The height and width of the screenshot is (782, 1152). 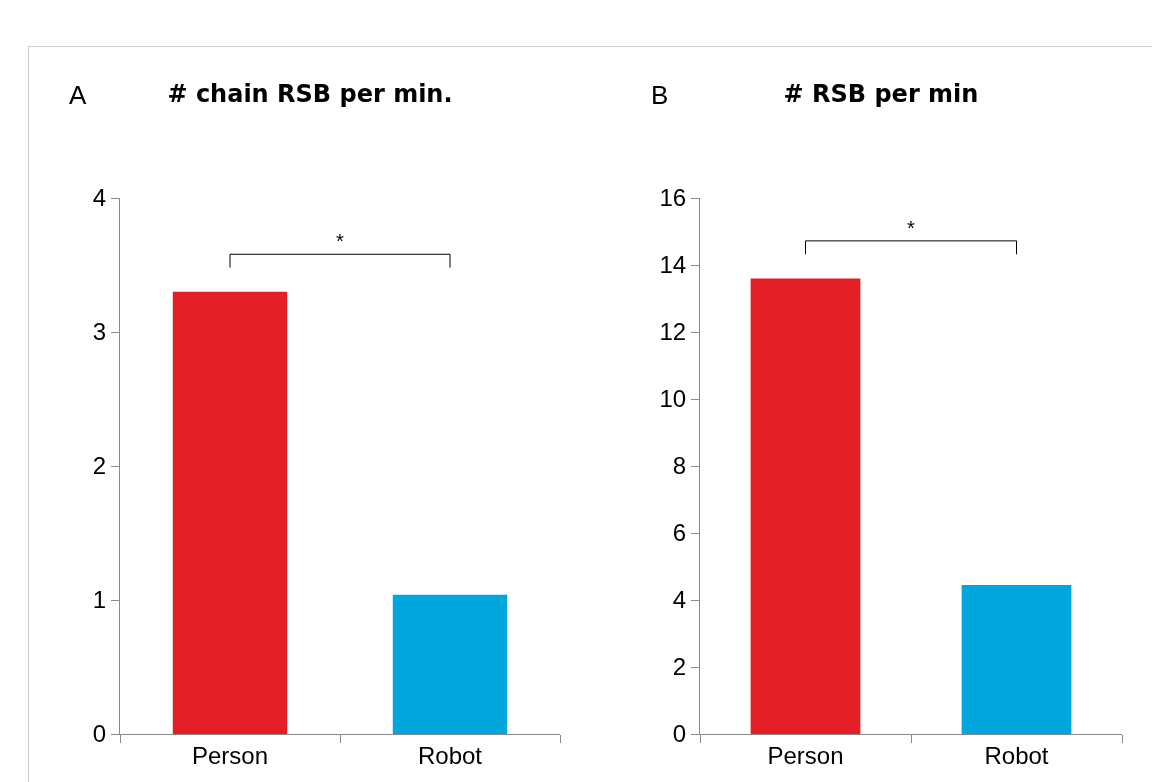 I want to click on y-tick-label: 10, so click(x=673, y=399).